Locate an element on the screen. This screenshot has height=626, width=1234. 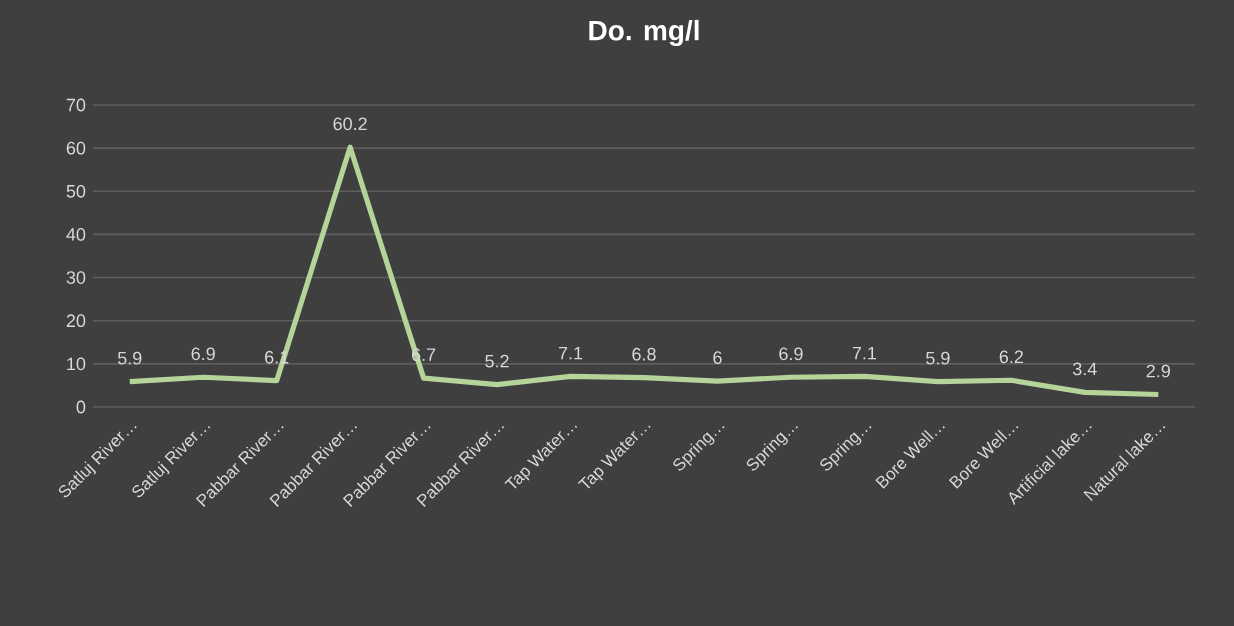
y-tick-label: 40 is located at coordinates (76, 234).